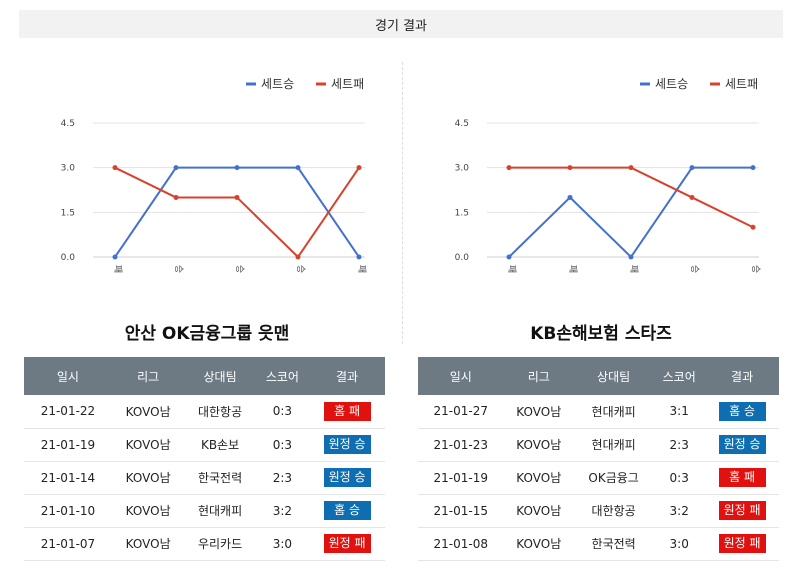 Image resolution: width=788 pixels, height=576 pixels. I want to click on table-row: 21-01-10 KOVO남 현대캐피 3:2 홈 승, so click(204, 511).